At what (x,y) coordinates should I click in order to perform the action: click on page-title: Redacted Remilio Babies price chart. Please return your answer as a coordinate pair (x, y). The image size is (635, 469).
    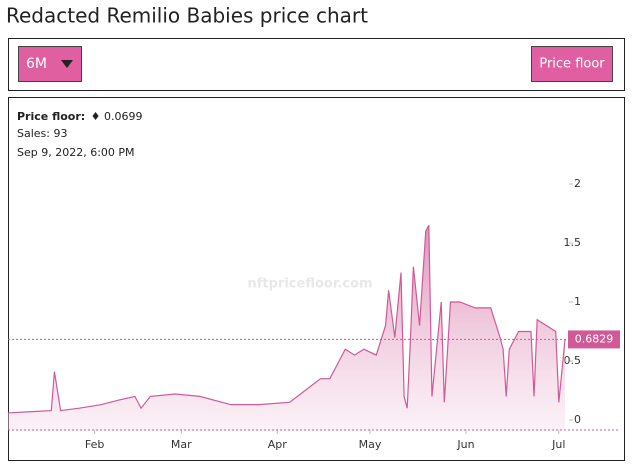
    Looking at the image, I should click on (187, 16).